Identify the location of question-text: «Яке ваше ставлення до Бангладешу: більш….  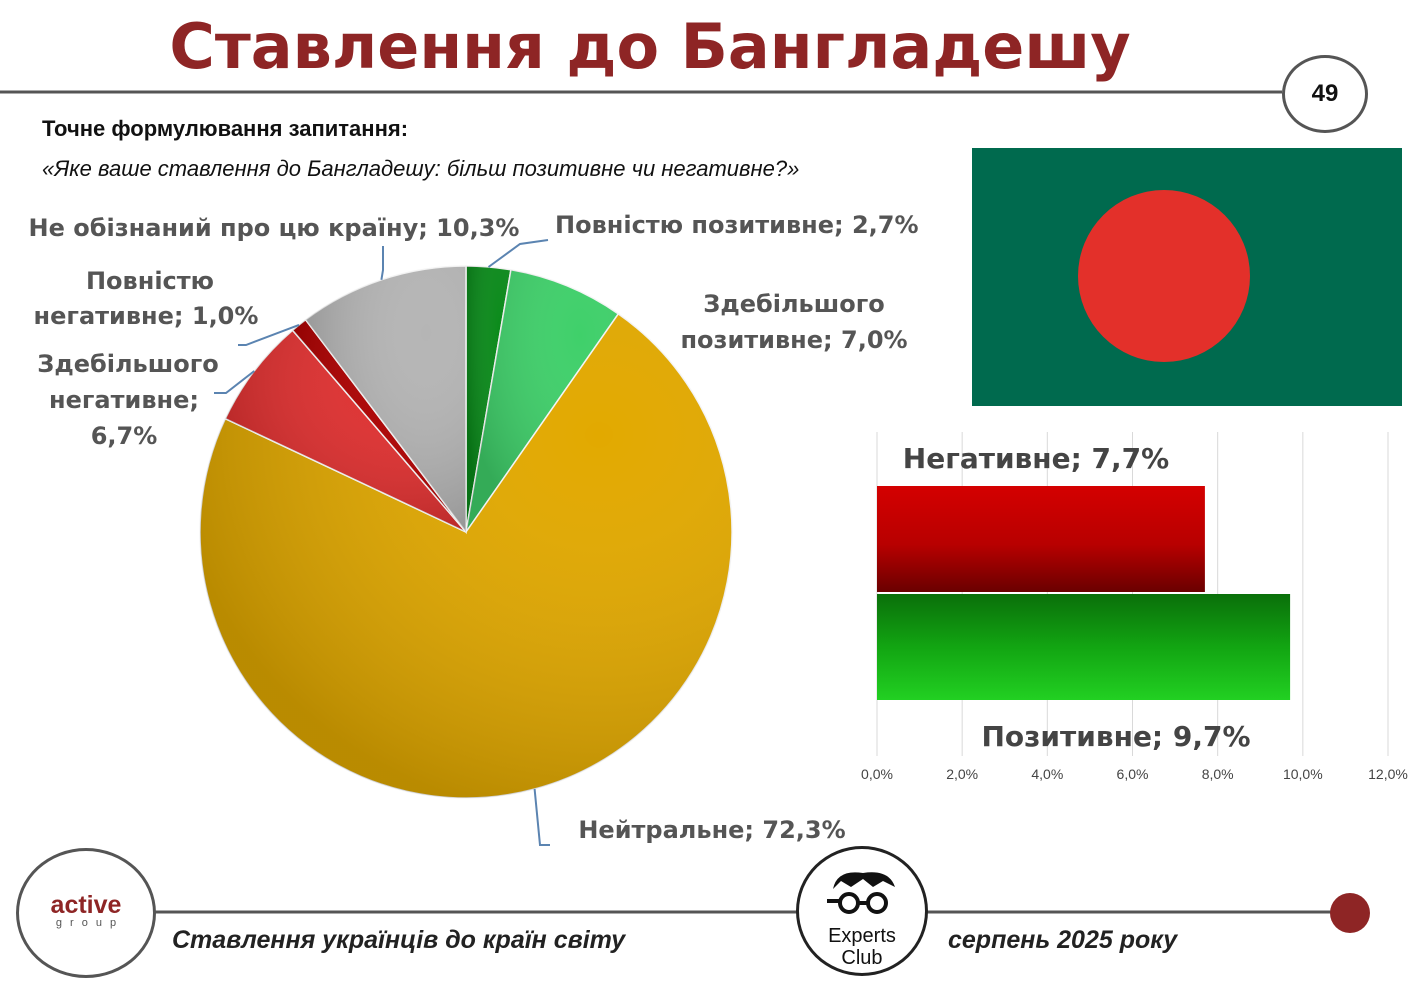
(421, 168).